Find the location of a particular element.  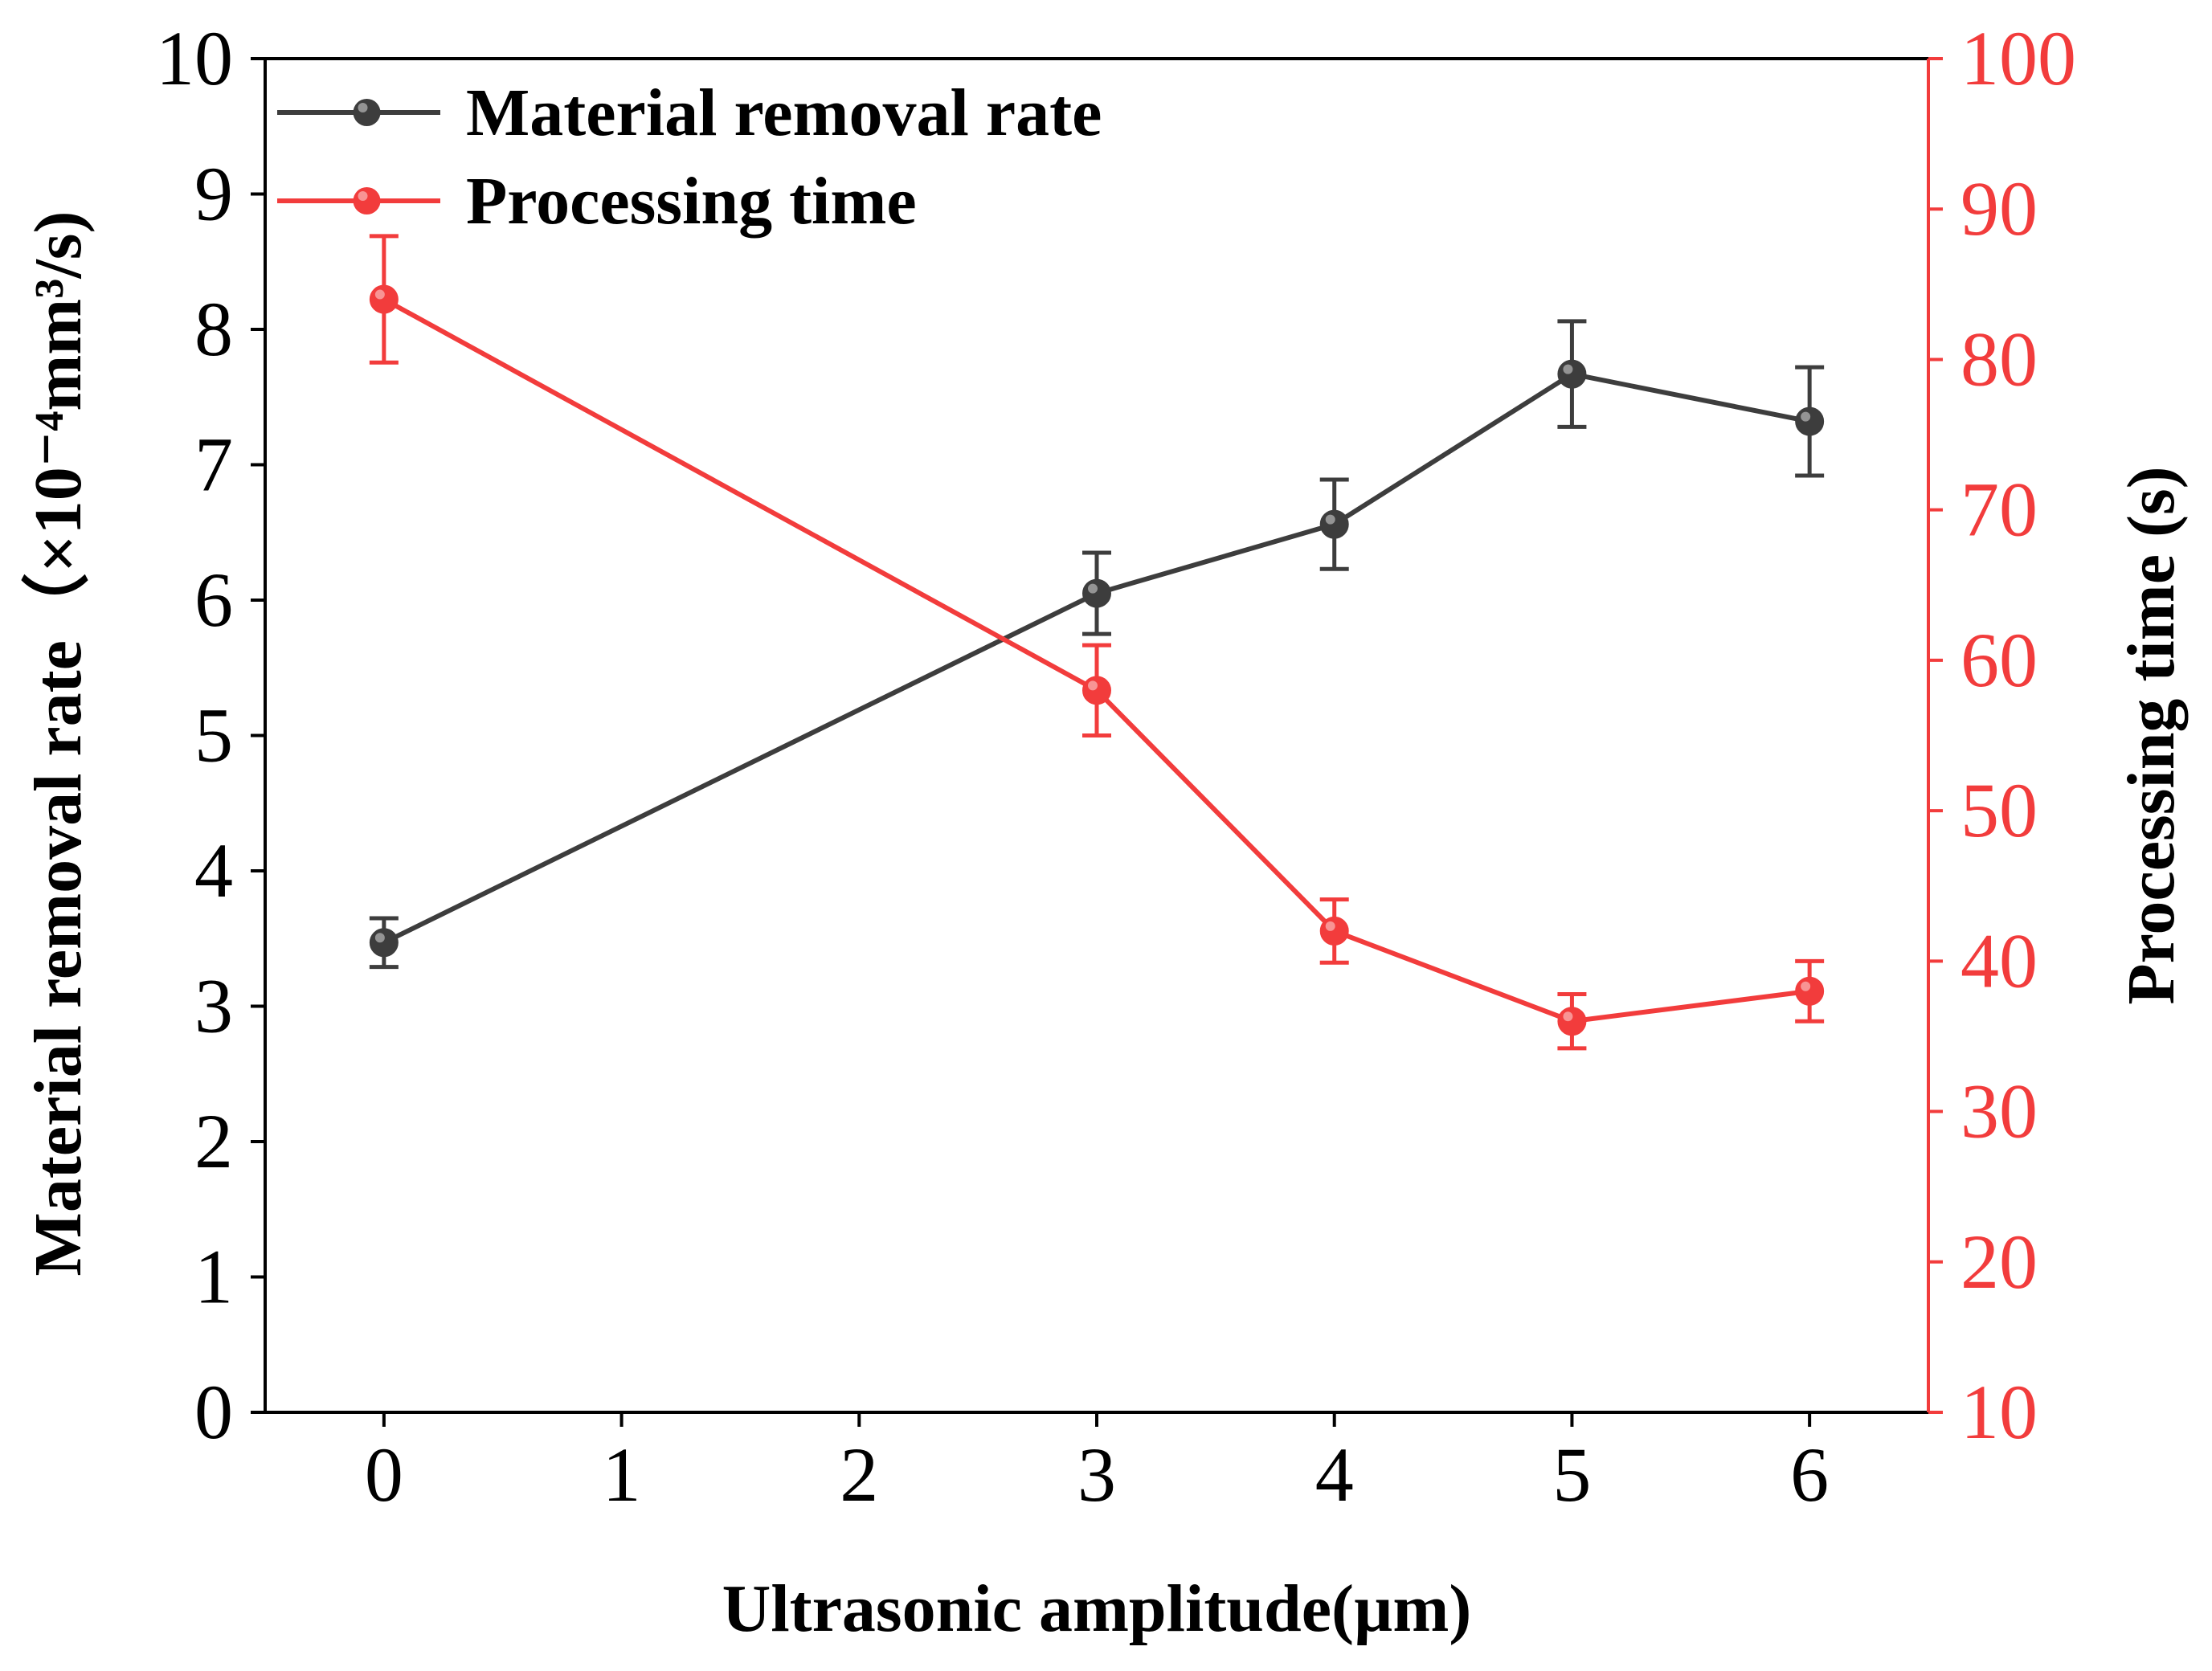

x-tick-label: 2 is located at coordinates (859, 1475).